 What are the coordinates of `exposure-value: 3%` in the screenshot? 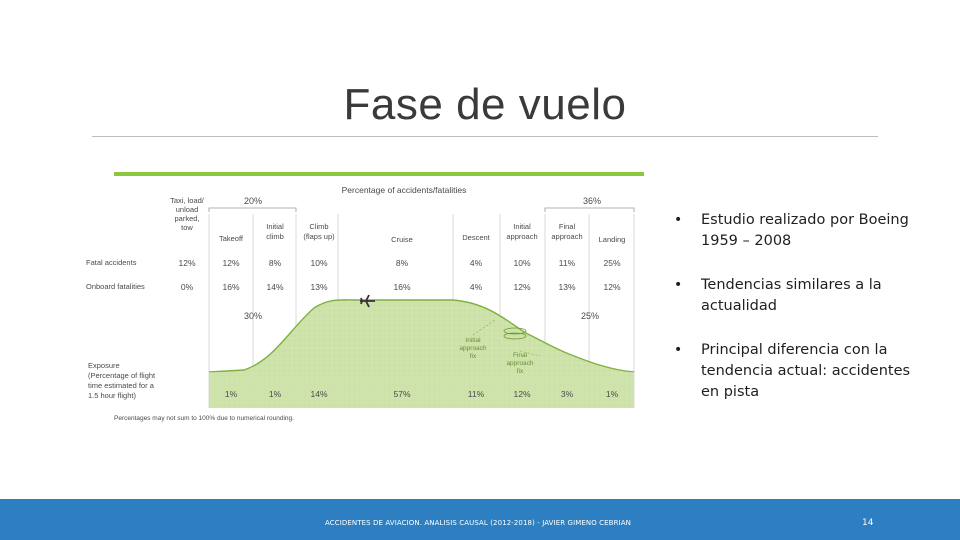 It's located at (567, 394).